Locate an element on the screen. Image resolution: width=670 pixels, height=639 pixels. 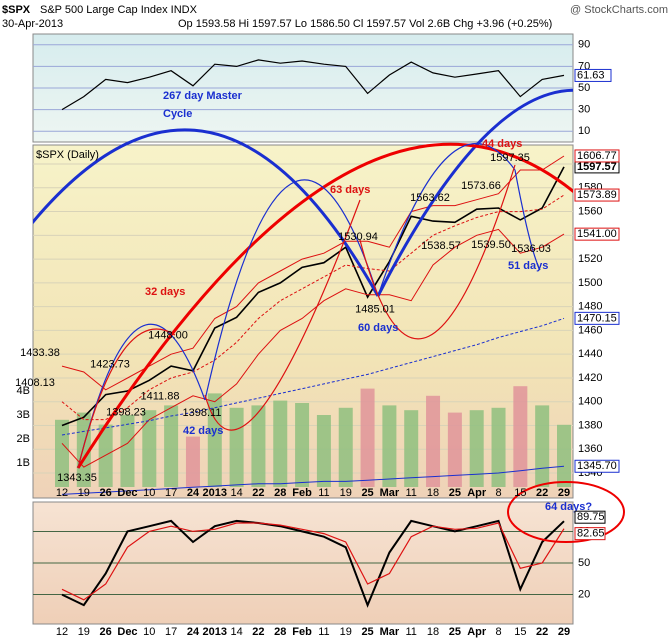
y-tick-label: 1380 is located at coordinates (590, 425).